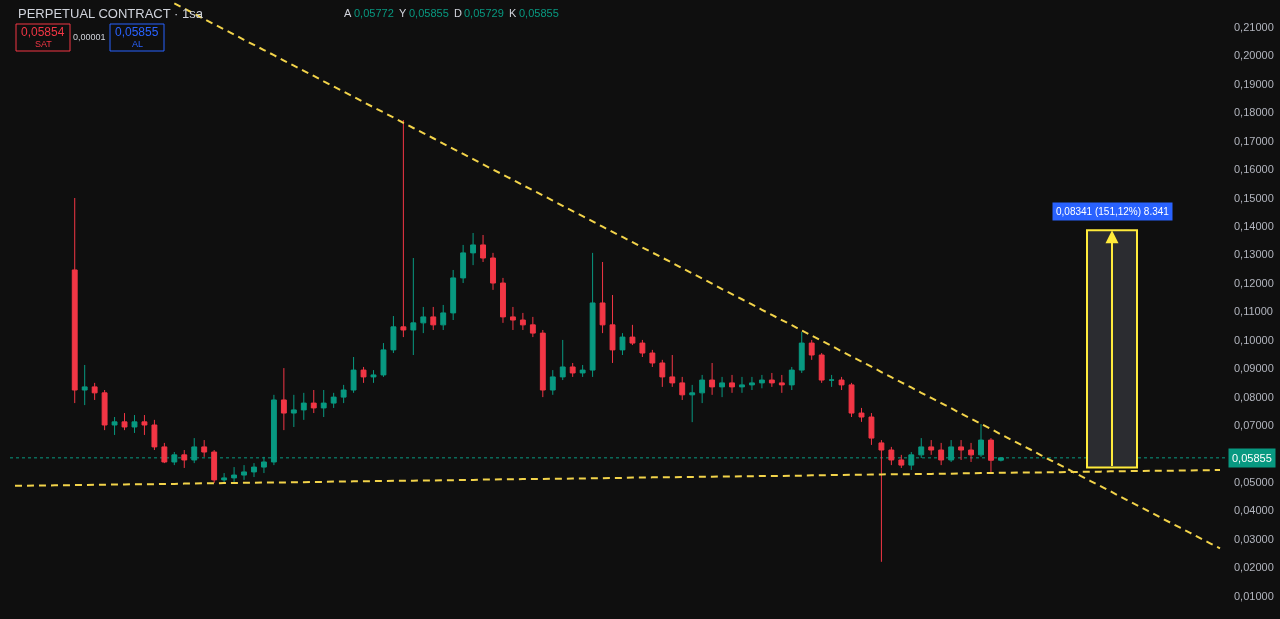 The width and height of the screenshot is (1280, 619). What do you see at coordinates (89, 37) in the screenshot?
I see `annotation: 0,00001` at bounding box center [89, 37].